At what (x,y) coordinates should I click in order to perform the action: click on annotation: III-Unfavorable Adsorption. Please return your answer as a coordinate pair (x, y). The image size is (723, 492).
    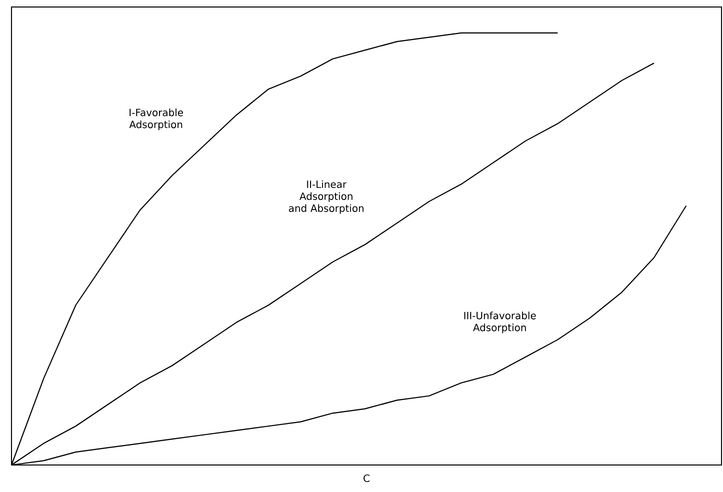
    Looking at the image, I should click on (500, 323).